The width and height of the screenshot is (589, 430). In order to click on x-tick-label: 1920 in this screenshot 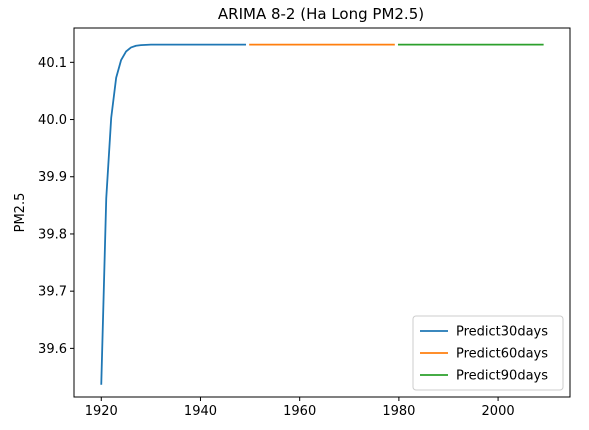, I will do `click(101, 411)`.